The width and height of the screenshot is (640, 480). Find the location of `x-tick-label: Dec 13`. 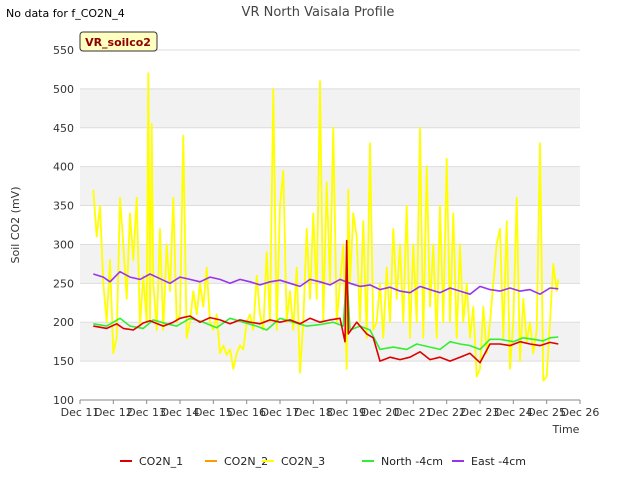

x-tick-label: Dec 13 is located at coordinates (146, 412).